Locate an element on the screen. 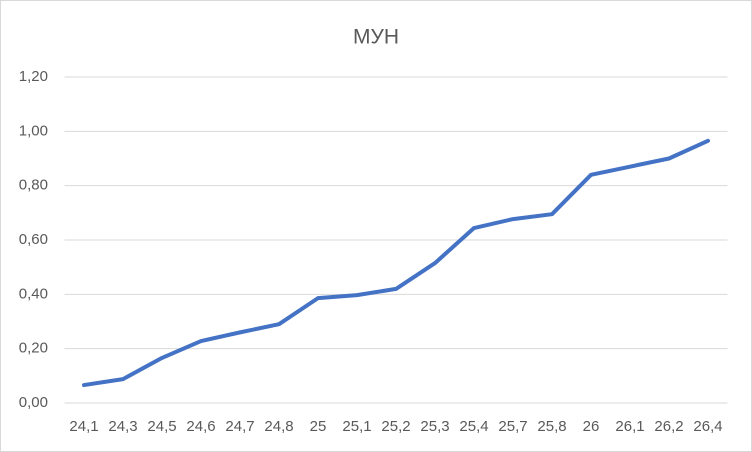 The image size is (752, 452). y-tick-label: 0,80 is located at coordinates (33, 185).